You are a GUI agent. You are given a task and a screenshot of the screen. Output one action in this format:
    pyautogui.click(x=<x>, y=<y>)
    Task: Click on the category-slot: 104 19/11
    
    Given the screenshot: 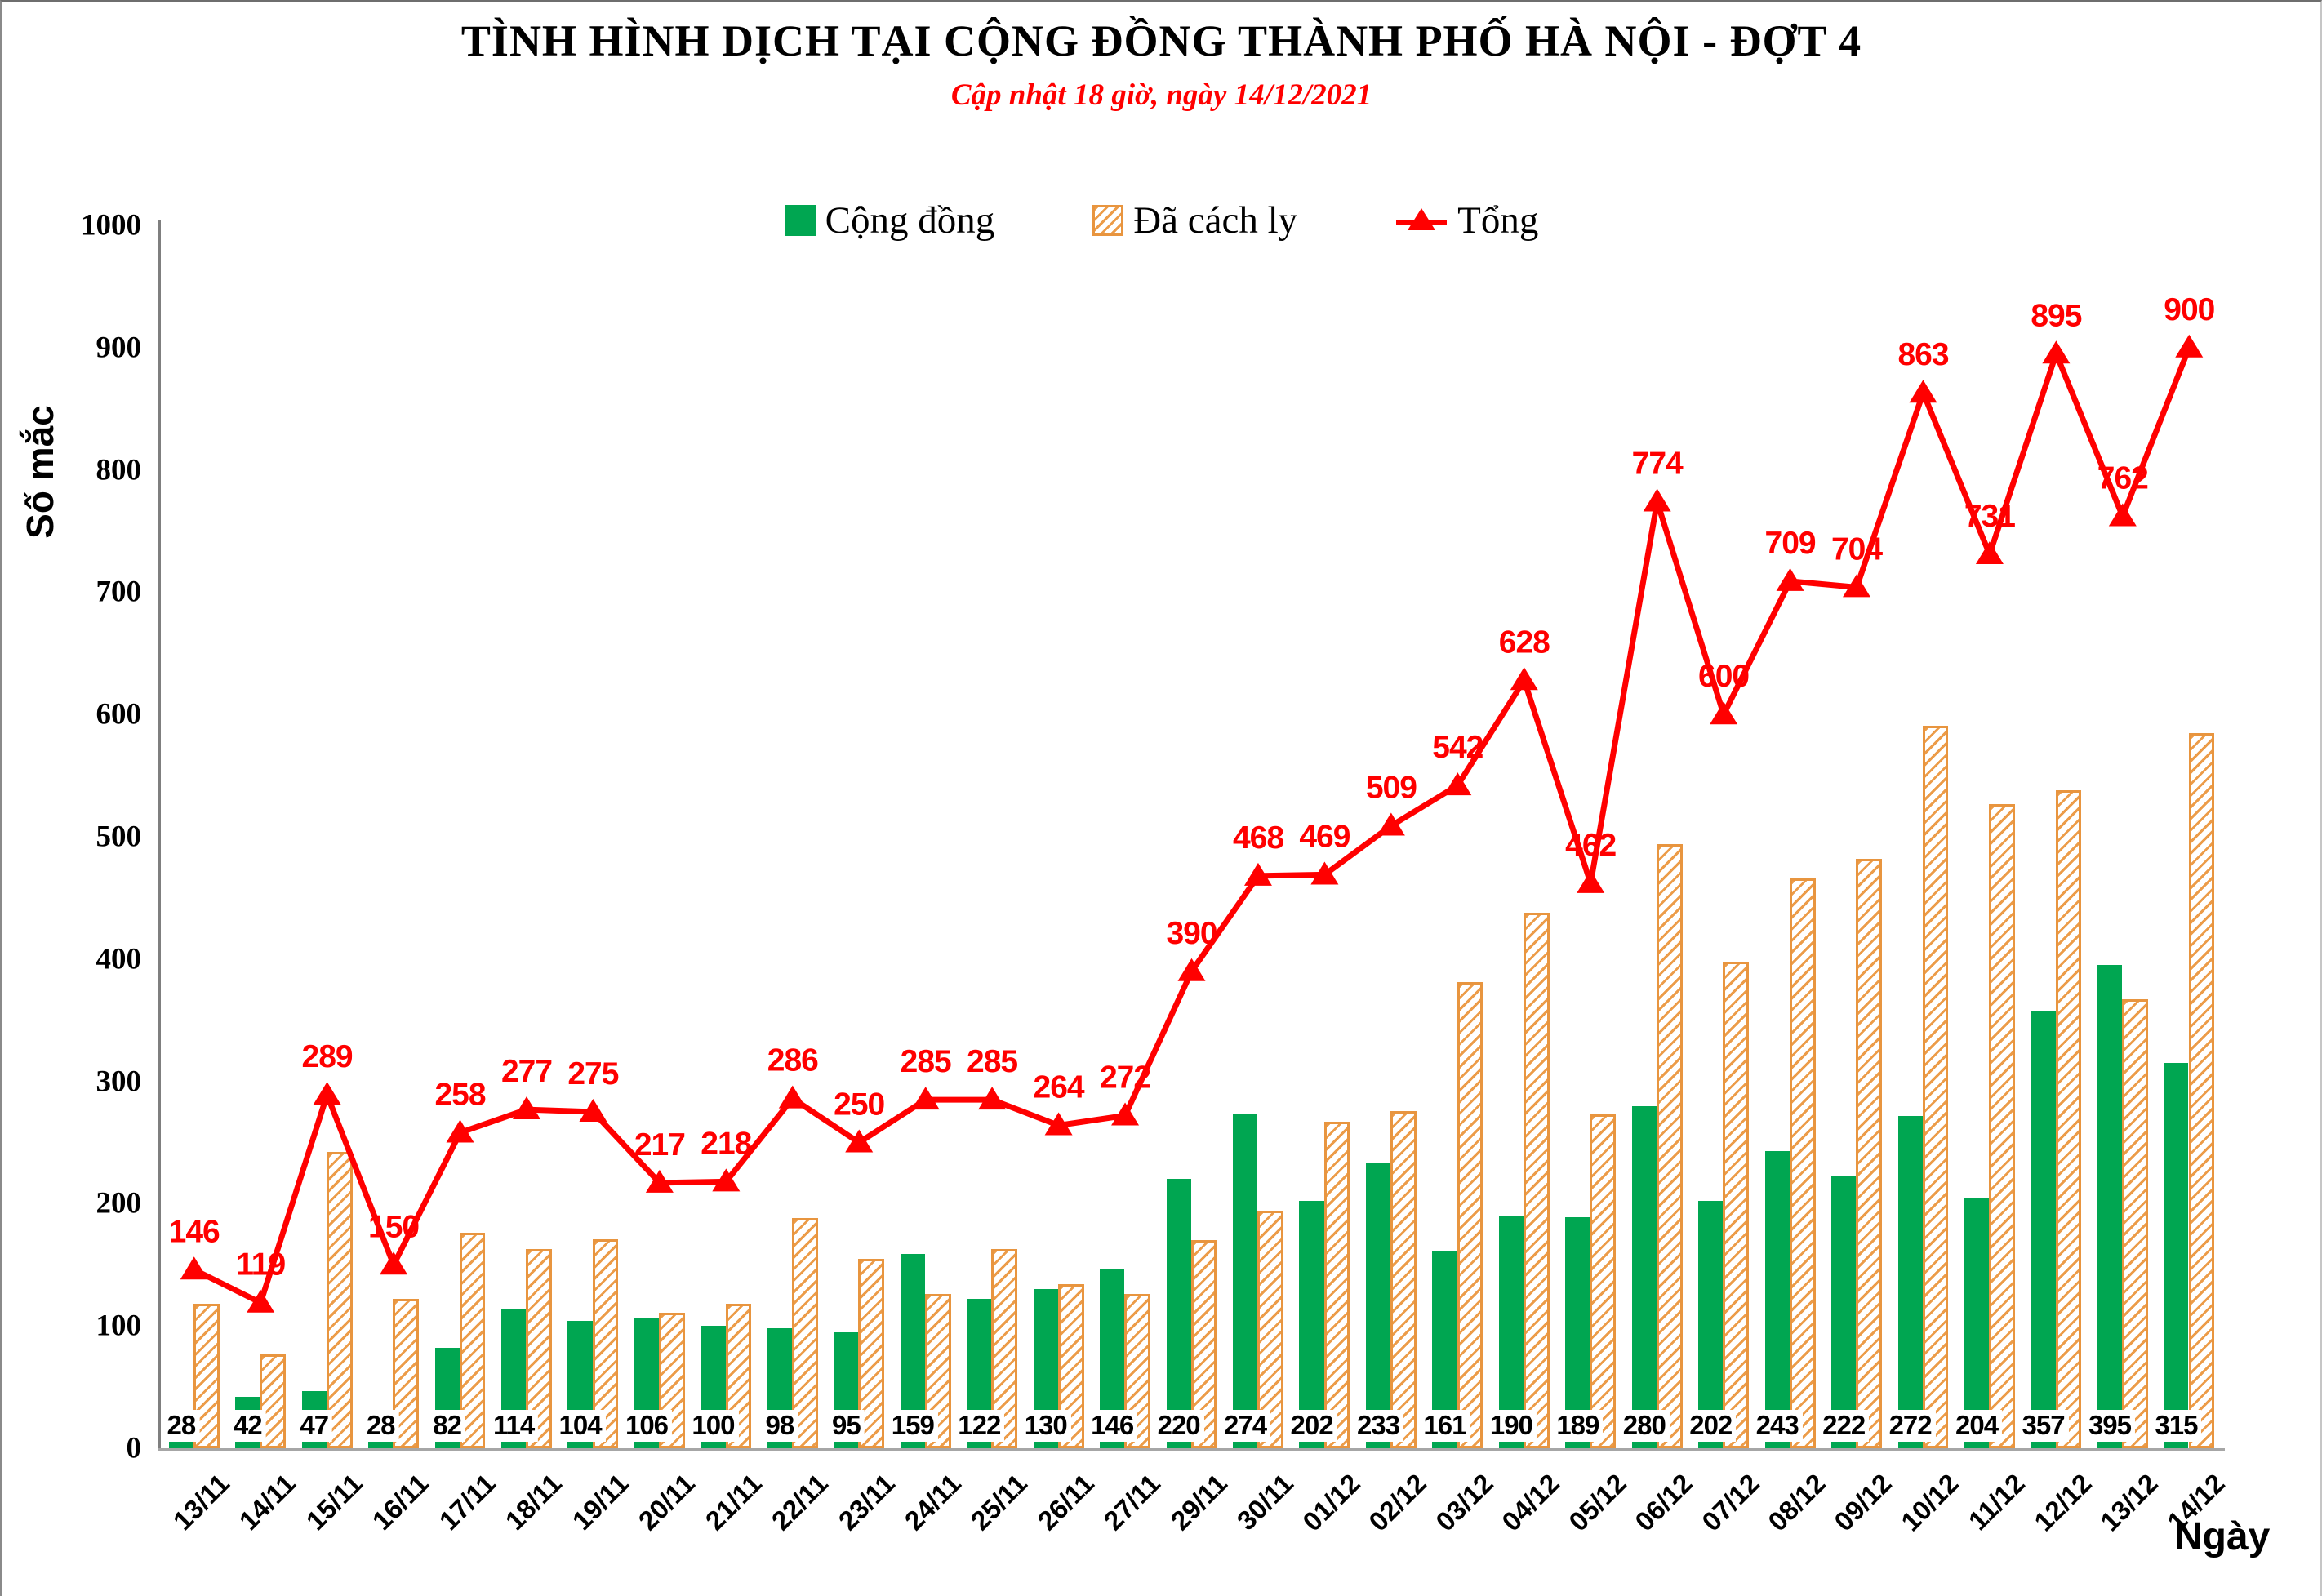 What is the action you would take?
    pyautogui.click(x=594, y=880)
    